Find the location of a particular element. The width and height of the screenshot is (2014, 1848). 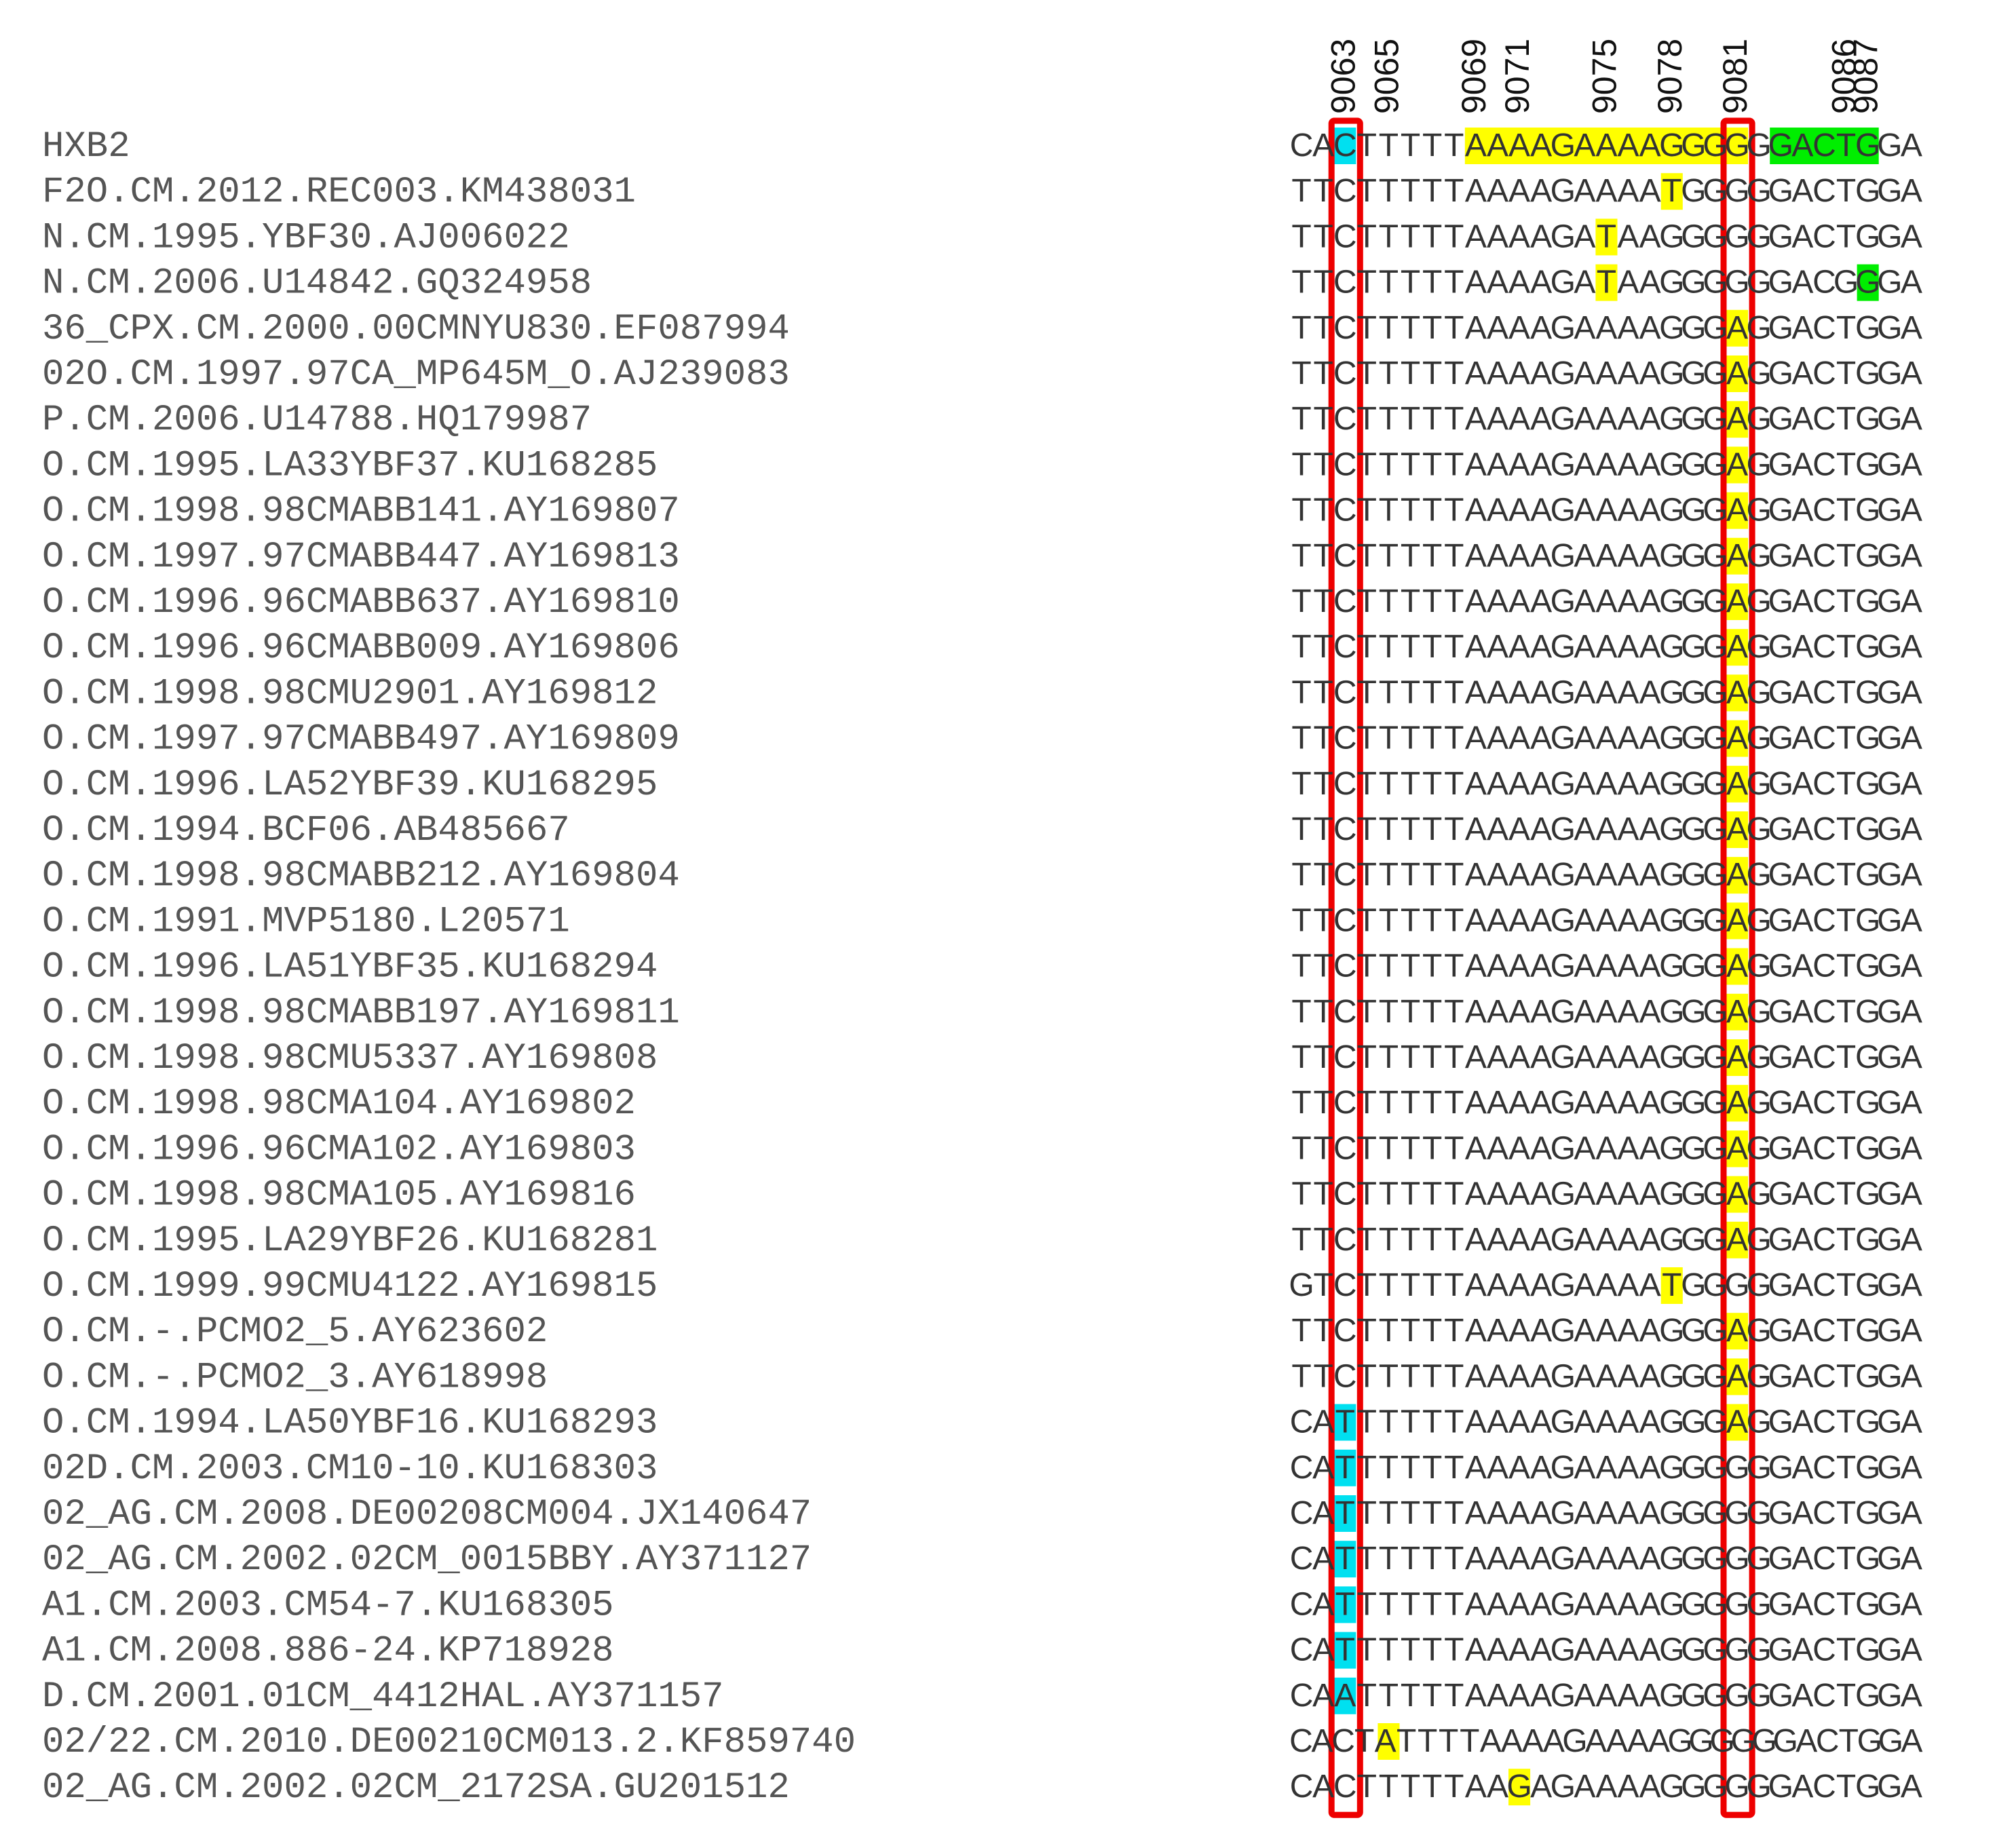

sequence-label: O.CM.1996.96CMABB637.AY169810 is located at coordinates (361, 602).